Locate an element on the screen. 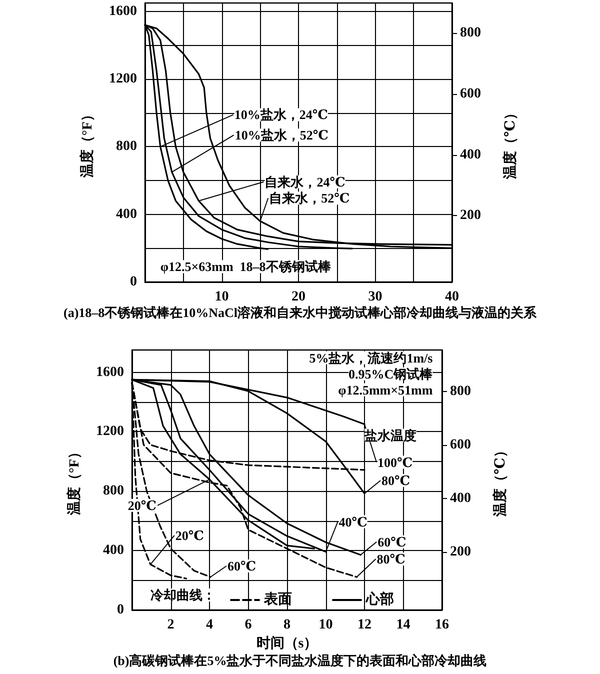  x-tick-label: 14 is located at coordinates (403, 625).